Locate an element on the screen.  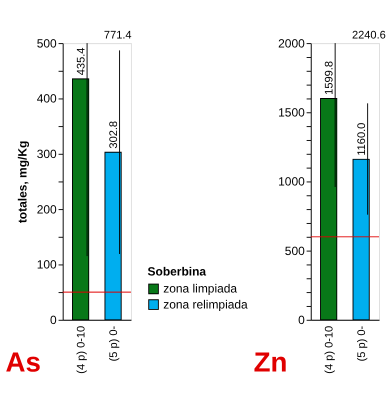
legend-label: zona limpiada is located at coordinates (200, 289).